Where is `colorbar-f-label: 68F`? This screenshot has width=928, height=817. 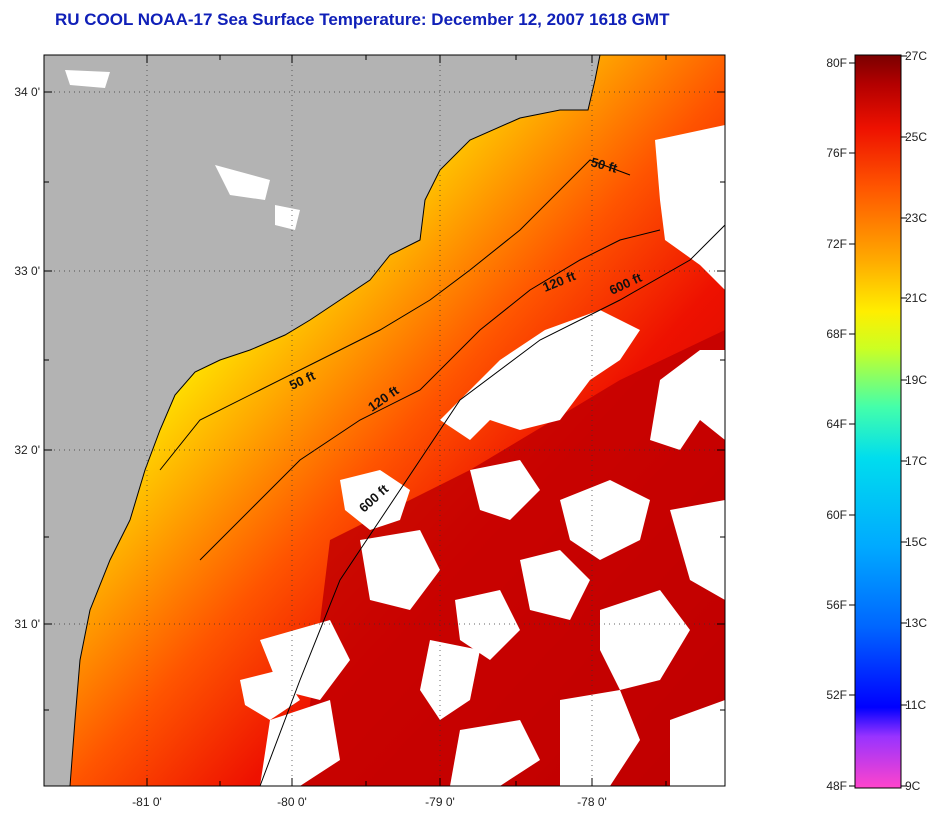 colorbar-f-label: 68F is located at coordinates (836, 334).